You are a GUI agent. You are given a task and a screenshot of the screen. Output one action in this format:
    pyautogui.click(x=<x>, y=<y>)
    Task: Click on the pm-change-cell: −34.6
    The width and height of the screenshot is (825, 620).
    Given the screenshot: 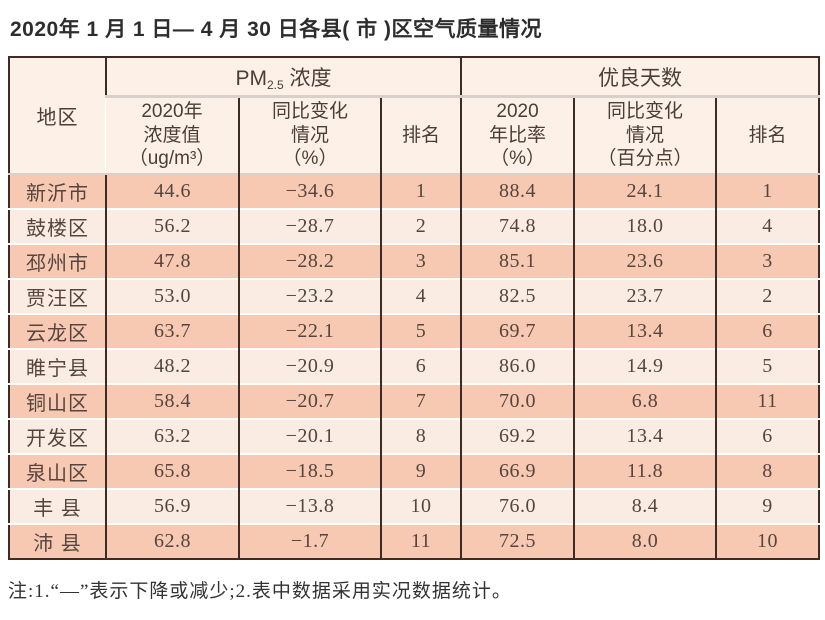 What is the action you would take?
    pyautogui.click(x=309, y=191)
    